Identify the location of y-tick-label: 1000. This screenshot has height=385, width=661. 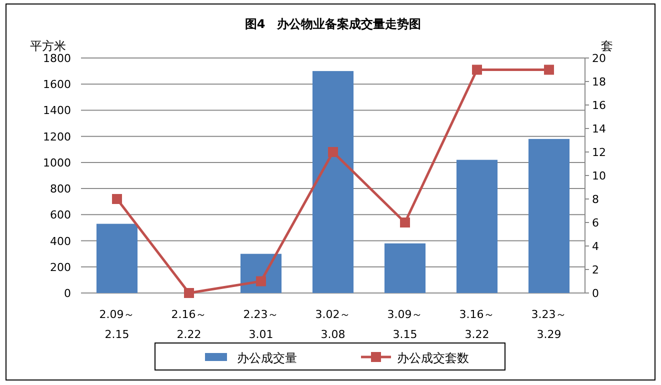
(57, 163).